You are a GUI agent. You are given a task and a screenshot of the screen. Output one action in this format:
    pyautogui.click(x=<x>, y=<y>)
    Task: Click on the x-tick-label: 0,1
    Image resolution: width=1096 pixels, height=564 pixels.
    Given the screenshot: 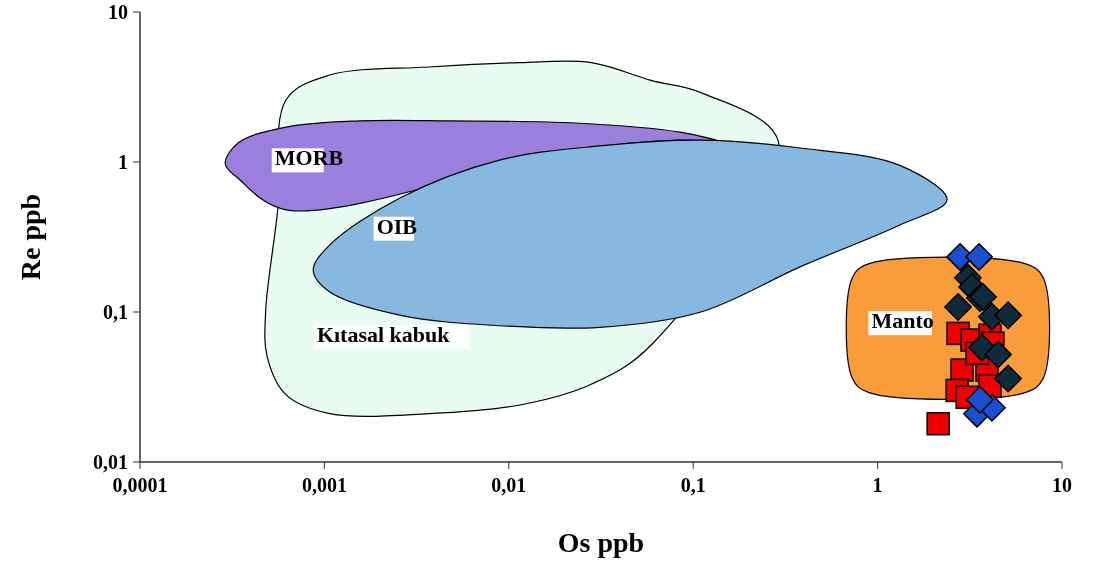 What is the action you would take?
    pyautogui.click(x=693, y=485)
    